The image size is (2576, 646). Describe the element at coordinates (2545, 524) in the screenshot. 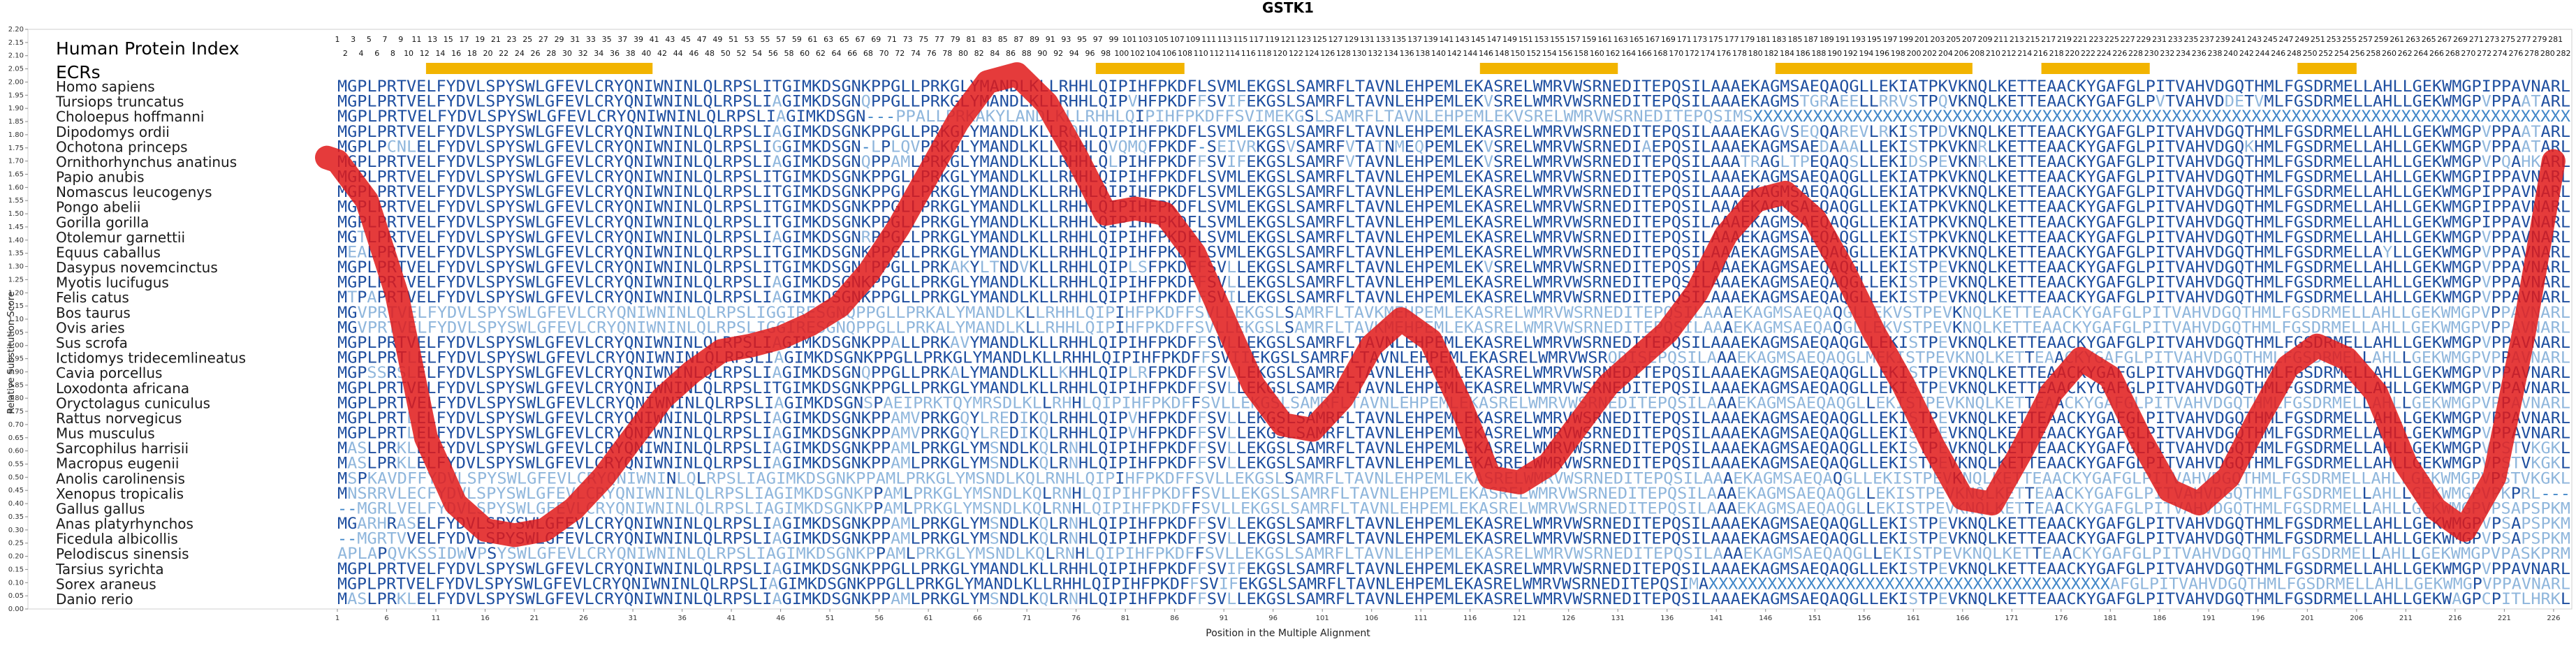

I see `residue-run: PSPKM` at that location.